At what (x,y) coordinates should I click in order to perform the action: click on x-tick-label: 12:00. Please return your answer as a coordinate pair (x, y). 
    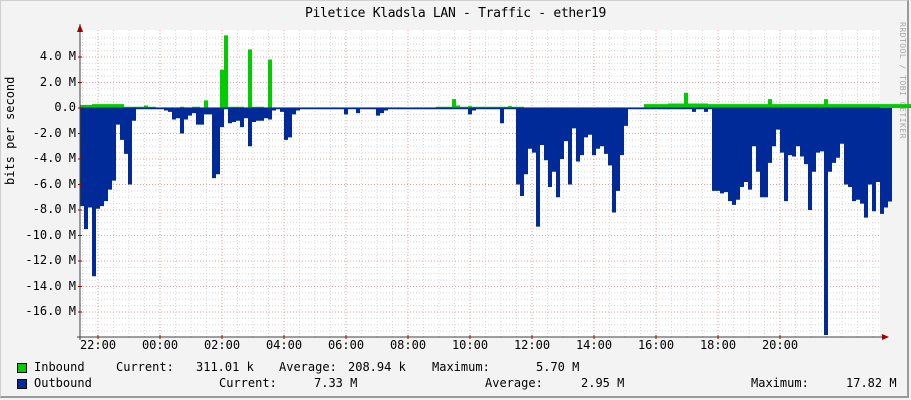
    Looking at the image, I should click on (532, 345).